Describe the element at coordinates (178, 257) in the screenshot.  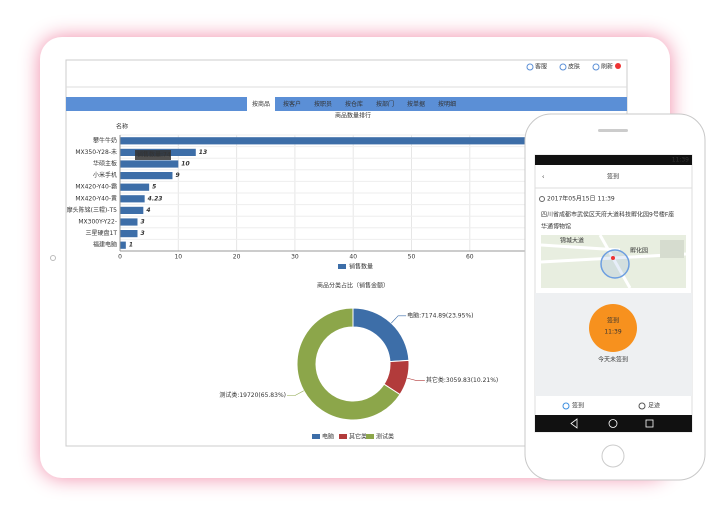
I see `x-tick-label: 10` at that location.